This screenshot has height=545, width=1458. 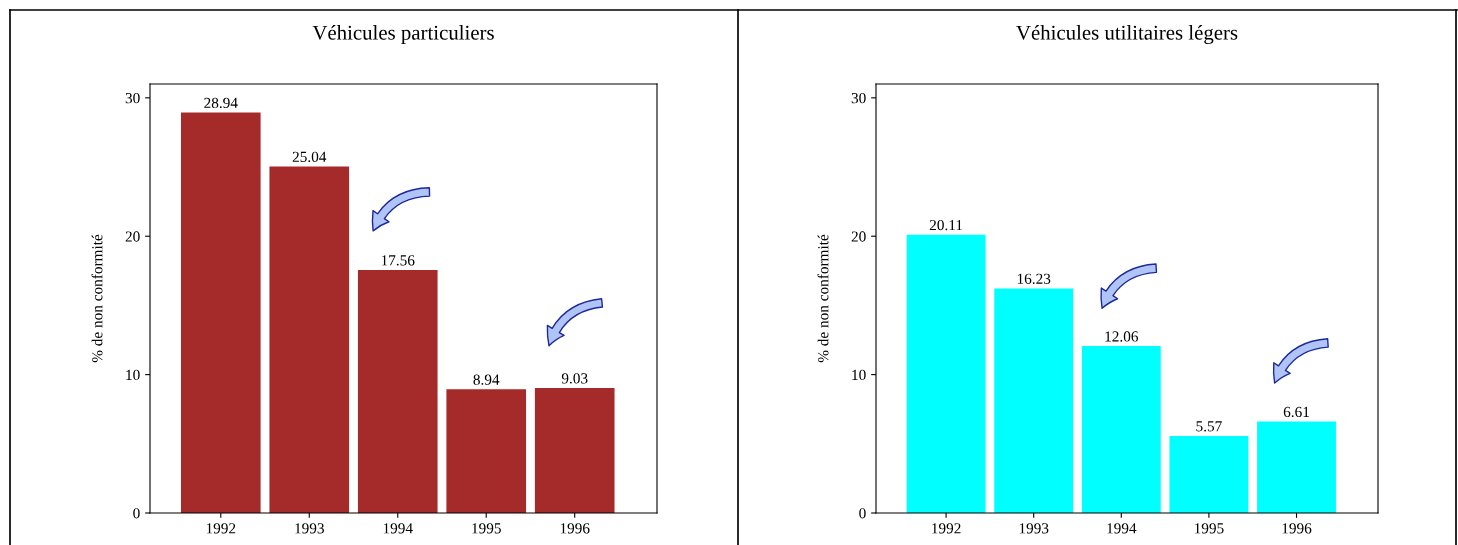 What do you see at coordinates (398, 260) in the screenshot?
I see `data-label: 17.56` at bounding box center [398, 260].